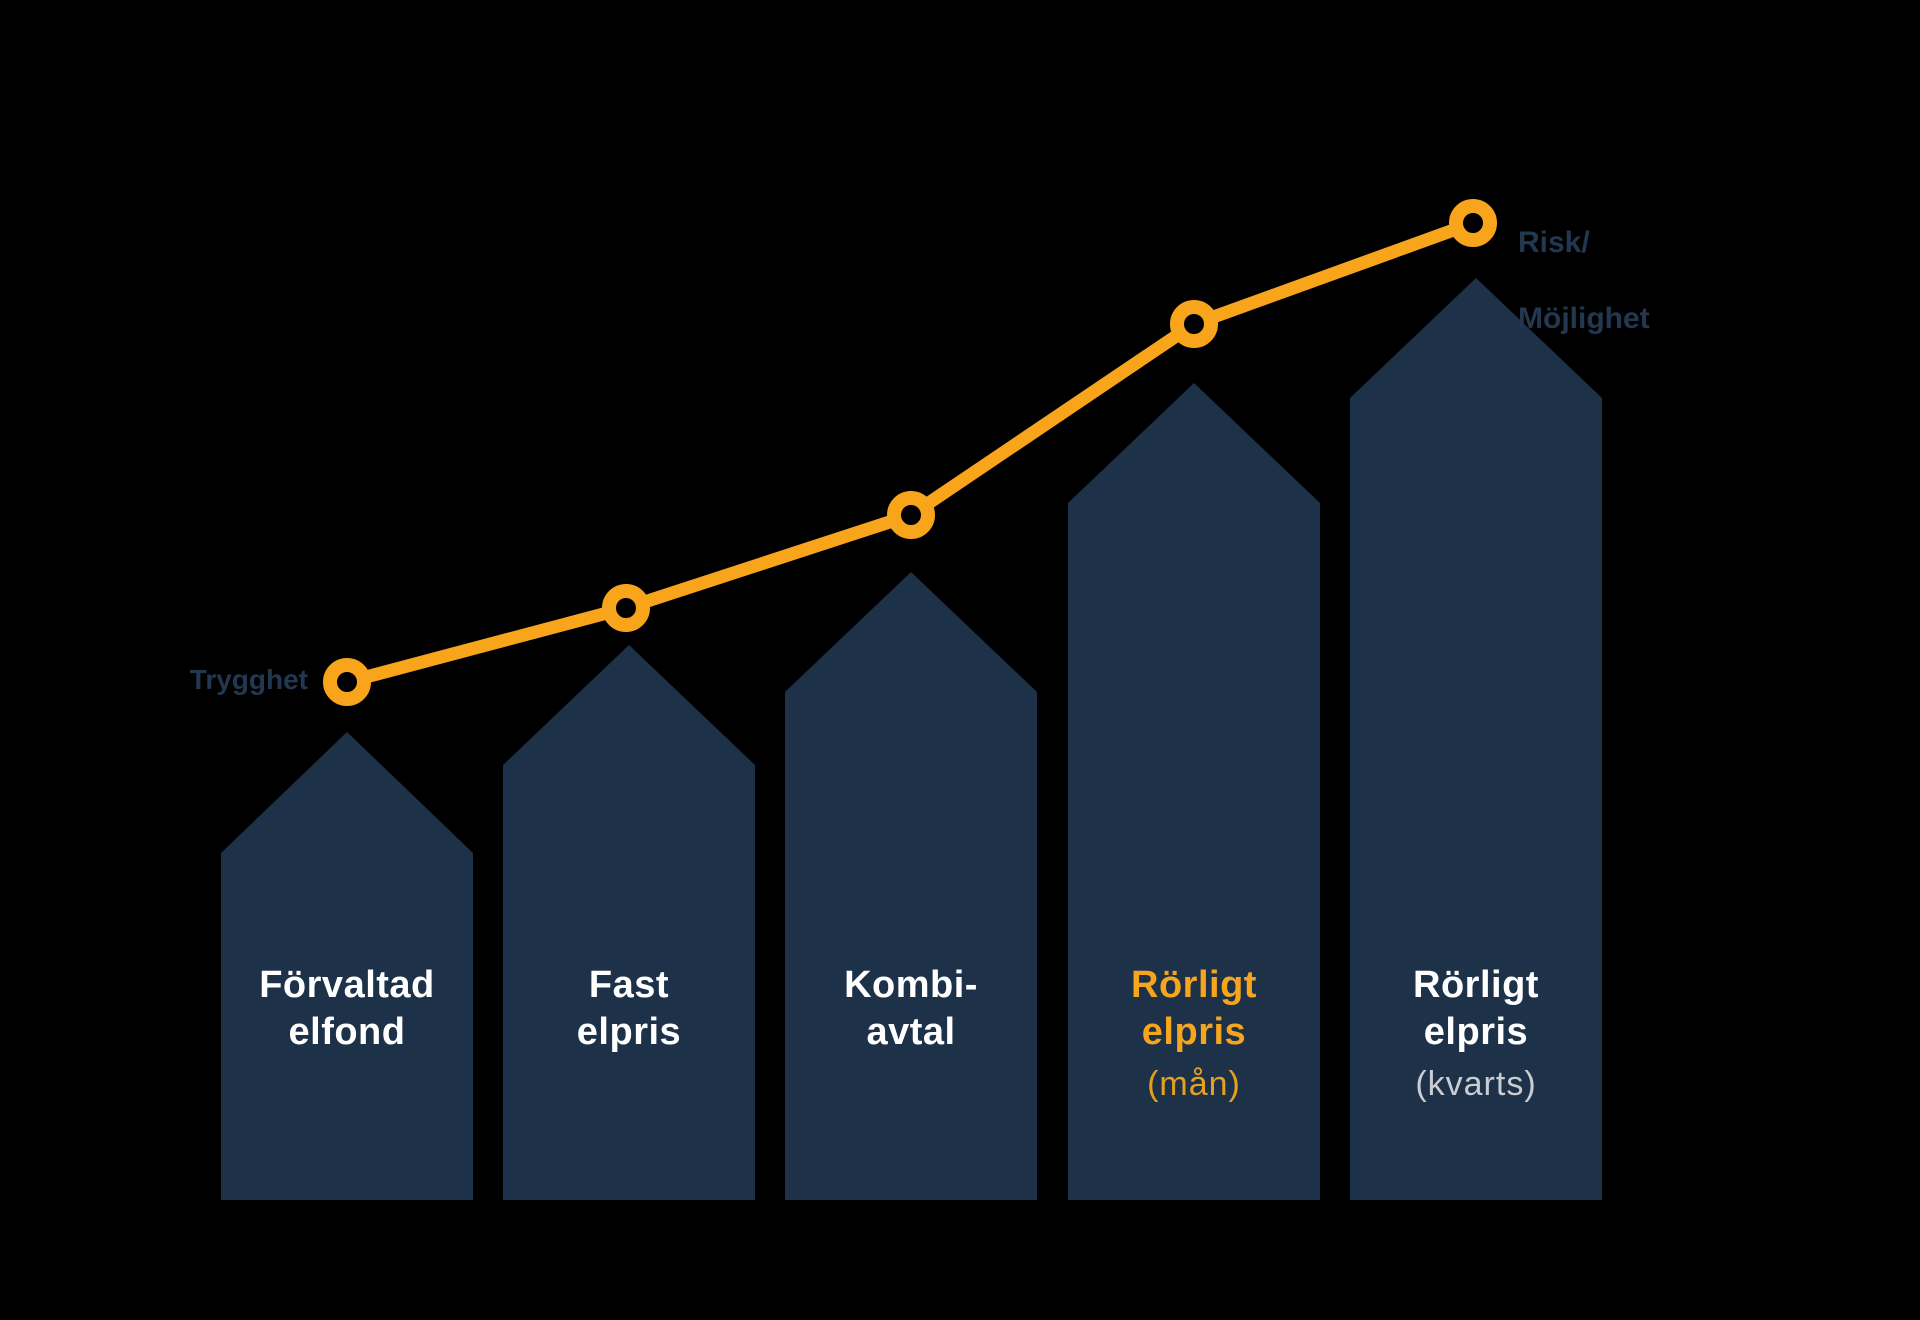  I want to click on bar-label-line: Förvaltad, so click(347, 985).